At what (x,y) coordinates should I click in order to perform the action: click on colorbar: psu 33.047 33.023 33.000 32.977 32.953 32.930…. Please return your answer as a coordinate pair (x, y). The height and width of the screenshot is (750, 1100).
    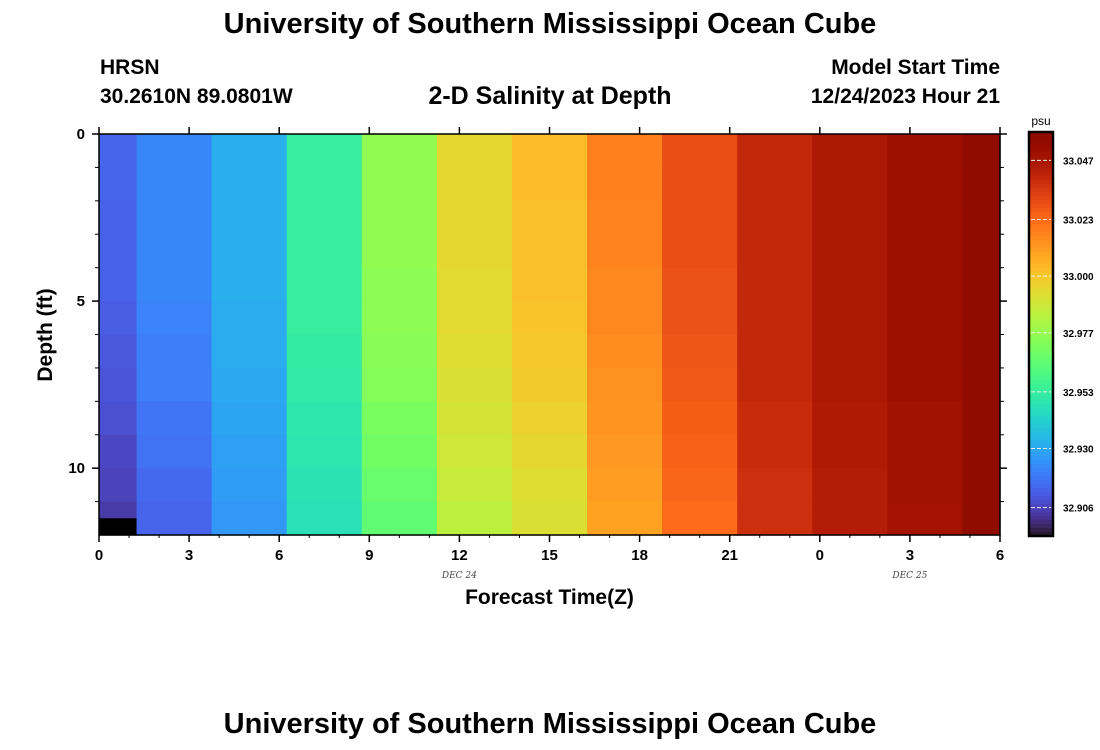
    Looking at the image, I should click on (1060, 326).